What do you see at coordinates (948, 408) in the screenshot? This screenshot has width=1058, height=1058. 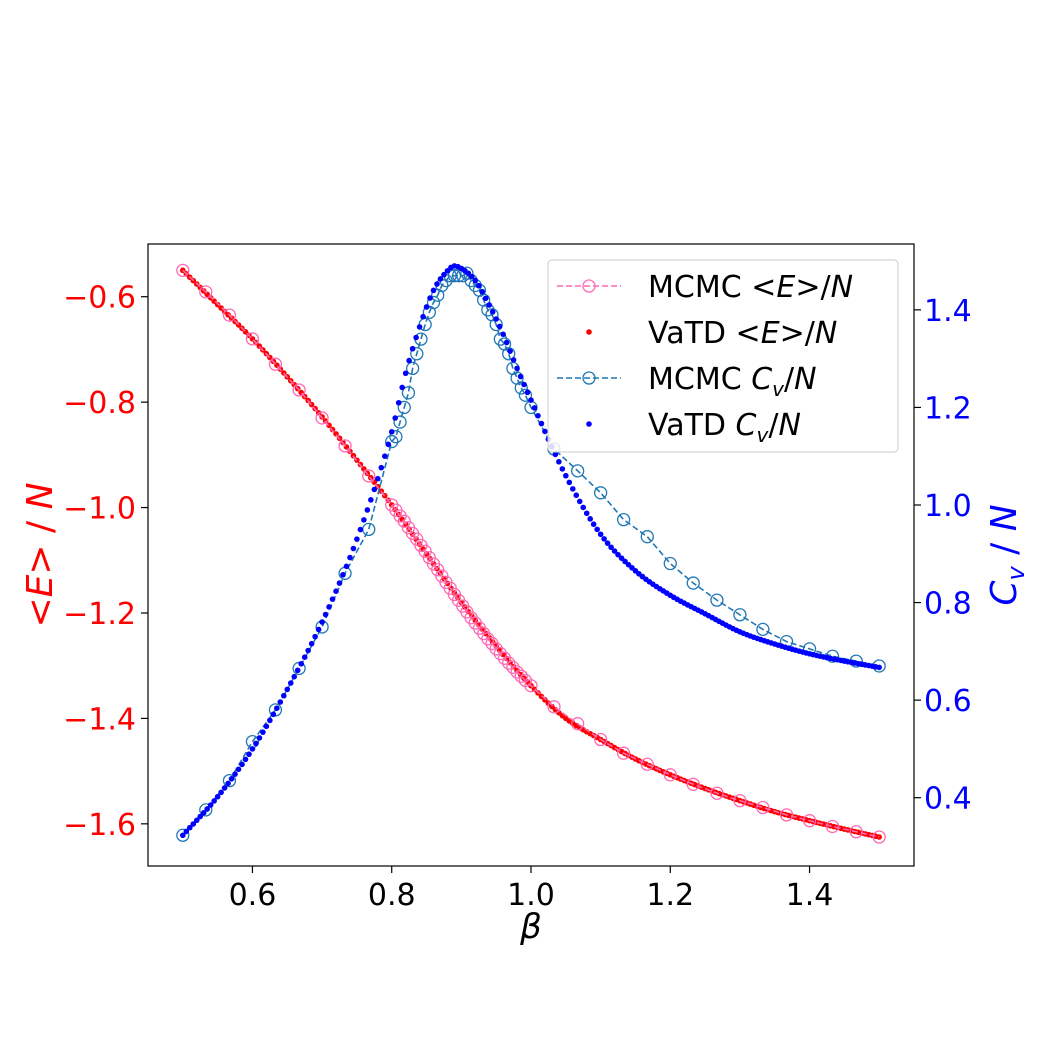 I see `y-right-tick-label: 1.2` at bounding box center [948, 408].